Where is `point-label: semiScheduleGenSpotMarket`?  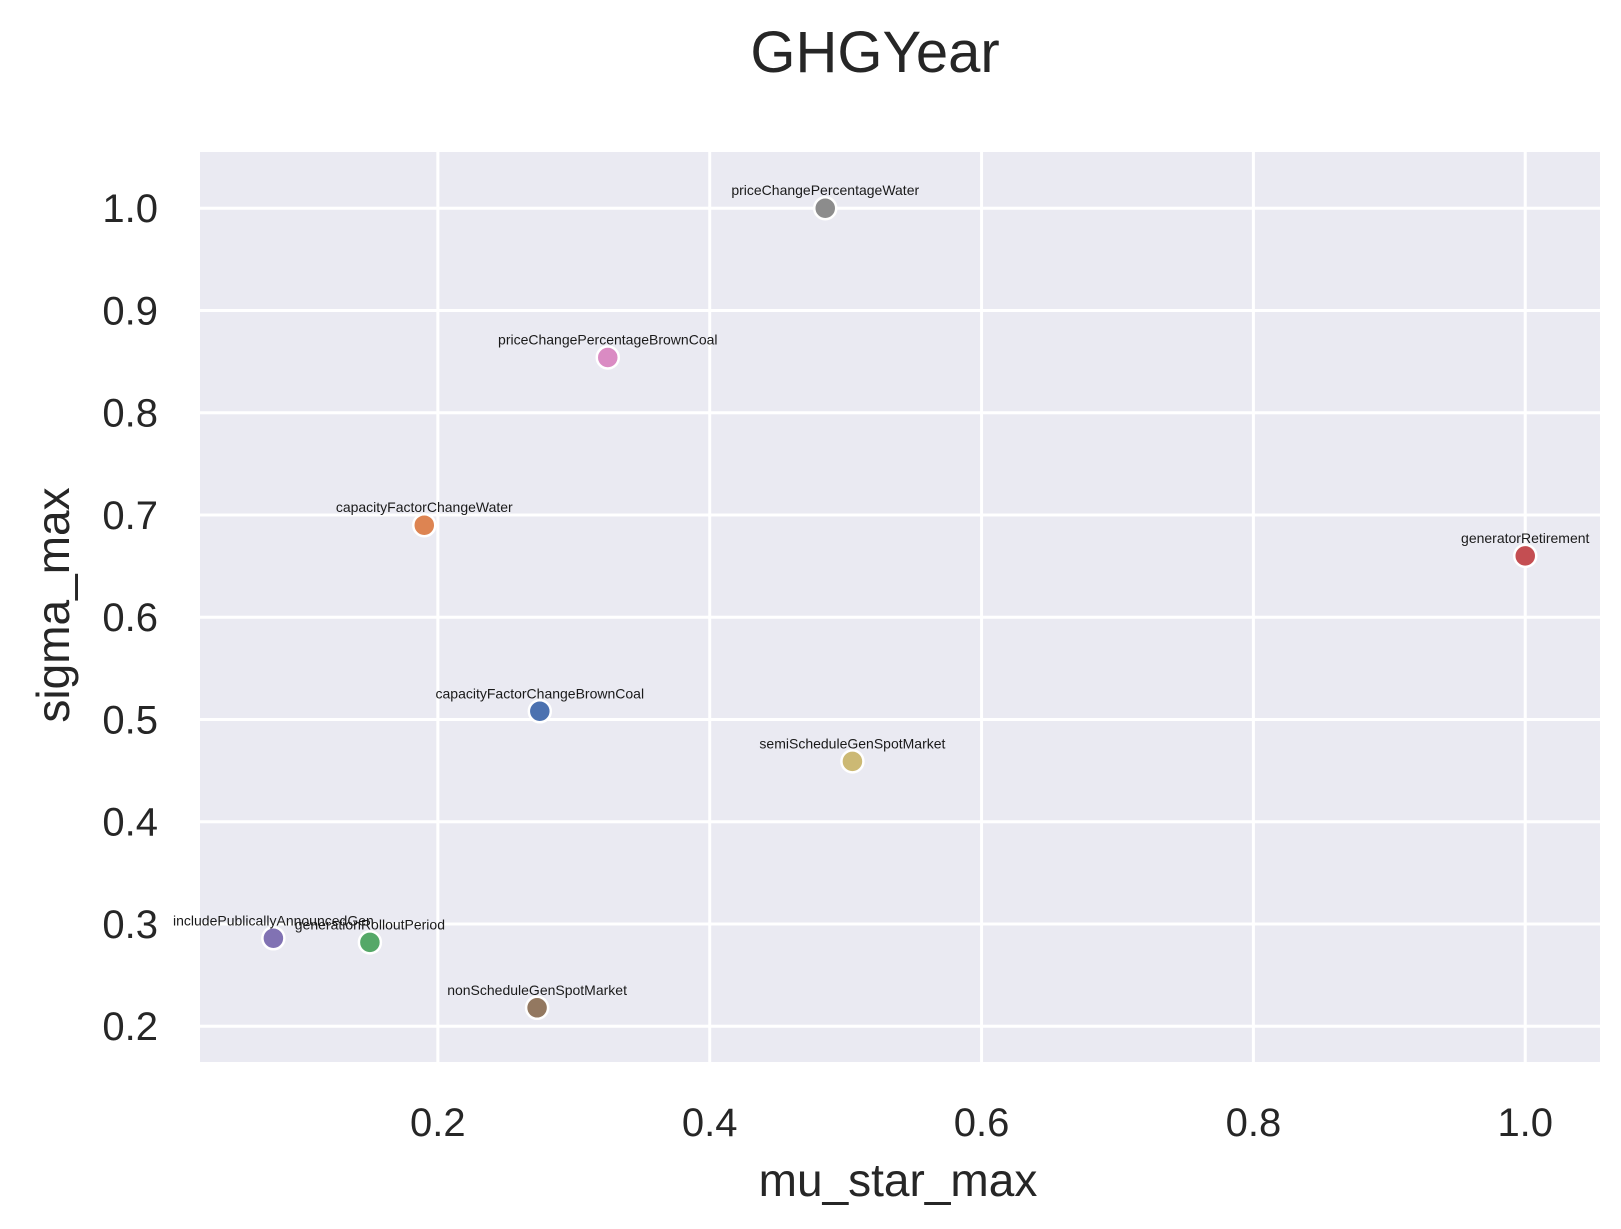
point-label: semiScheduleGenSpotMarket is located at coordinates (852, 743).